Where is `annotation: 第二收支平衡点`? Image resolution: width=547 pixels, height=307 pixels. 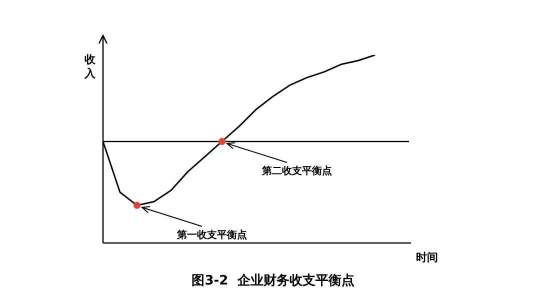
annotation: 第二收支平衡点 is located at coordinates (296, 171).